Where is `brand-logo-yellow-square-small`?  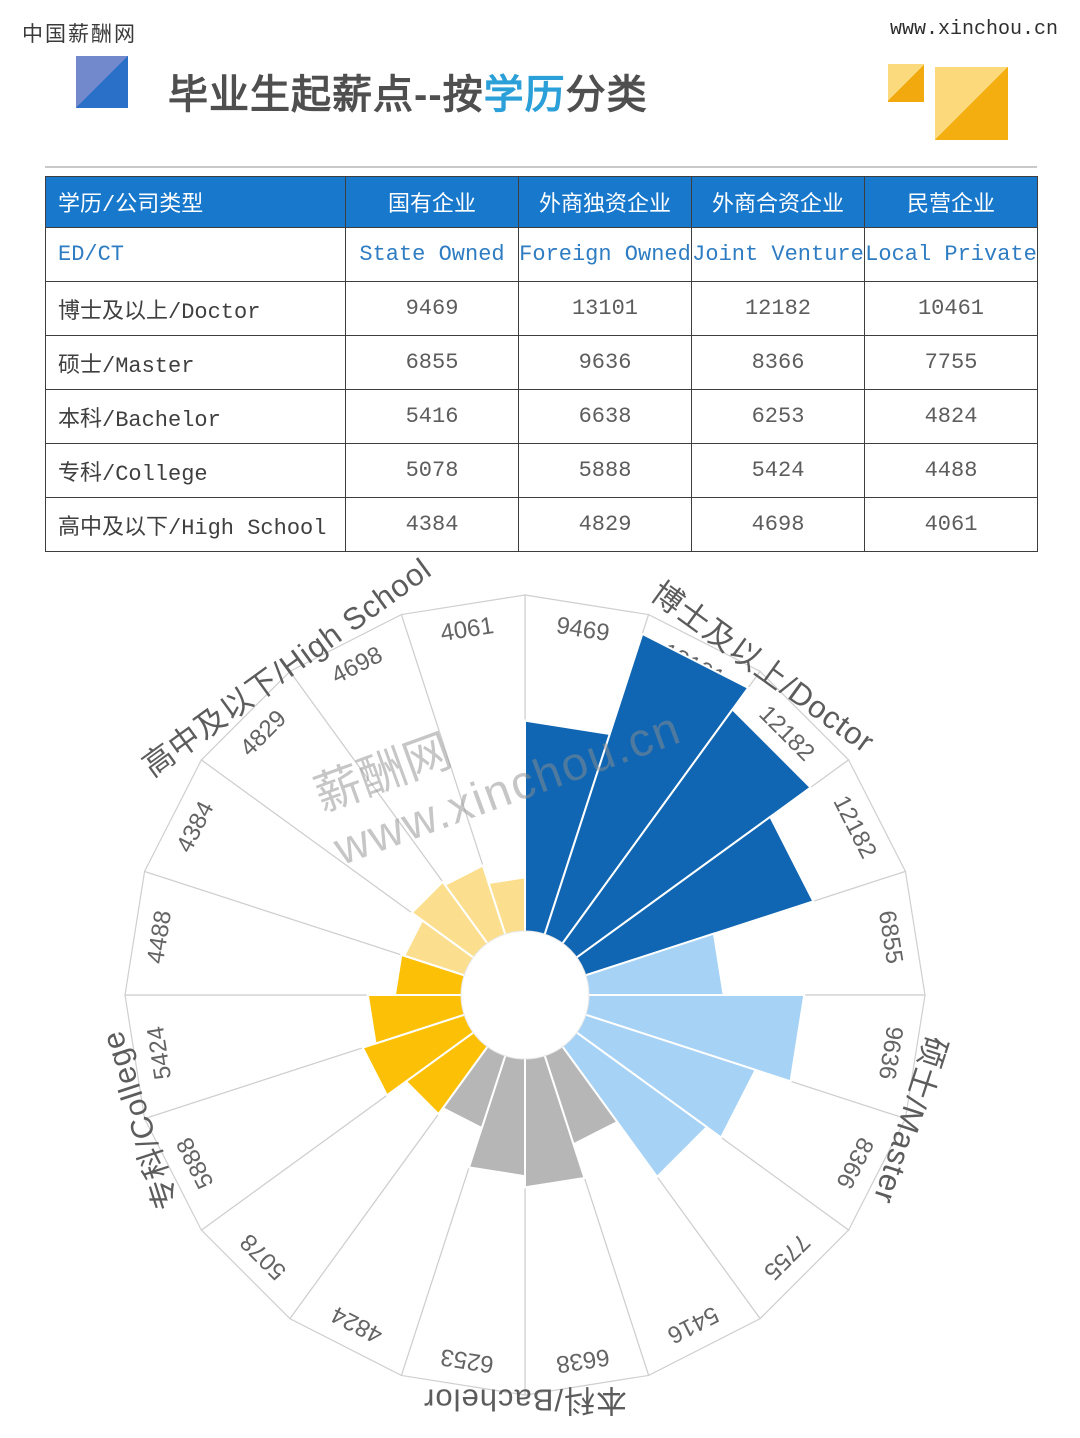
brand-logo-yellow-square-small is located at coordinates (906, 83).